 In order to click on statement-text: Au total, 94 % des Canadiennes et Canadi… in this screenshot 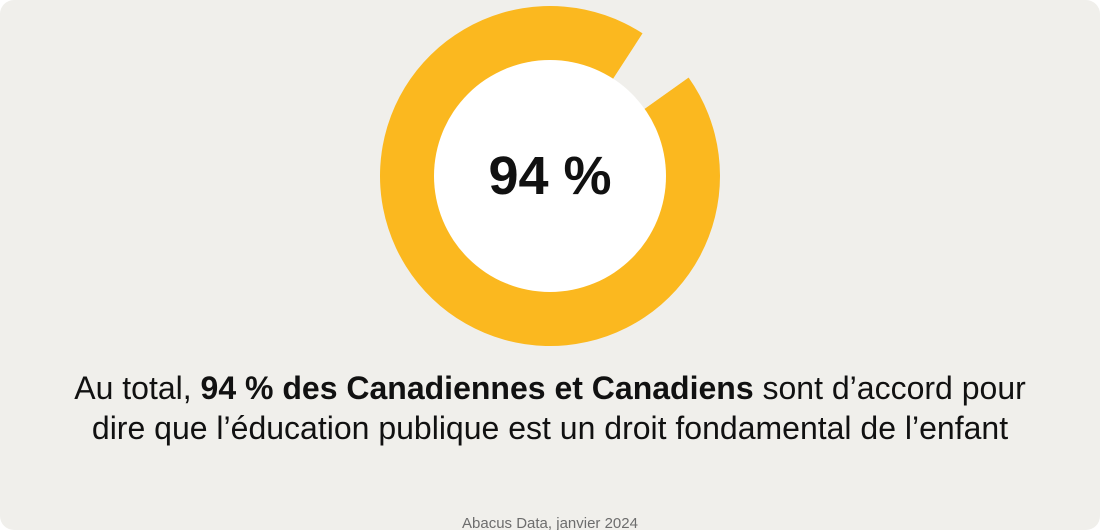, I will do `click(550, 408)`.